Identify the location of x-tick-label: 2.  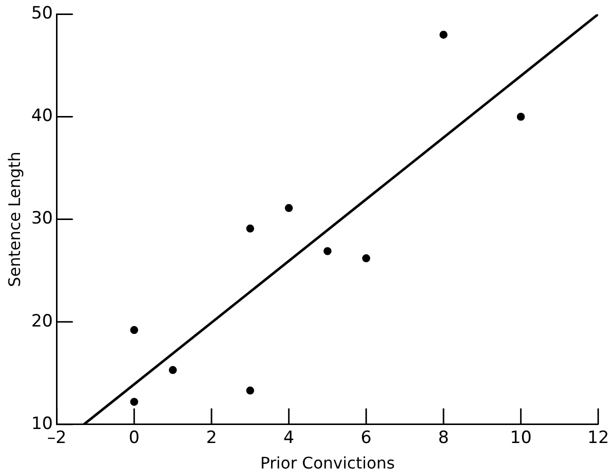
(211, 438).